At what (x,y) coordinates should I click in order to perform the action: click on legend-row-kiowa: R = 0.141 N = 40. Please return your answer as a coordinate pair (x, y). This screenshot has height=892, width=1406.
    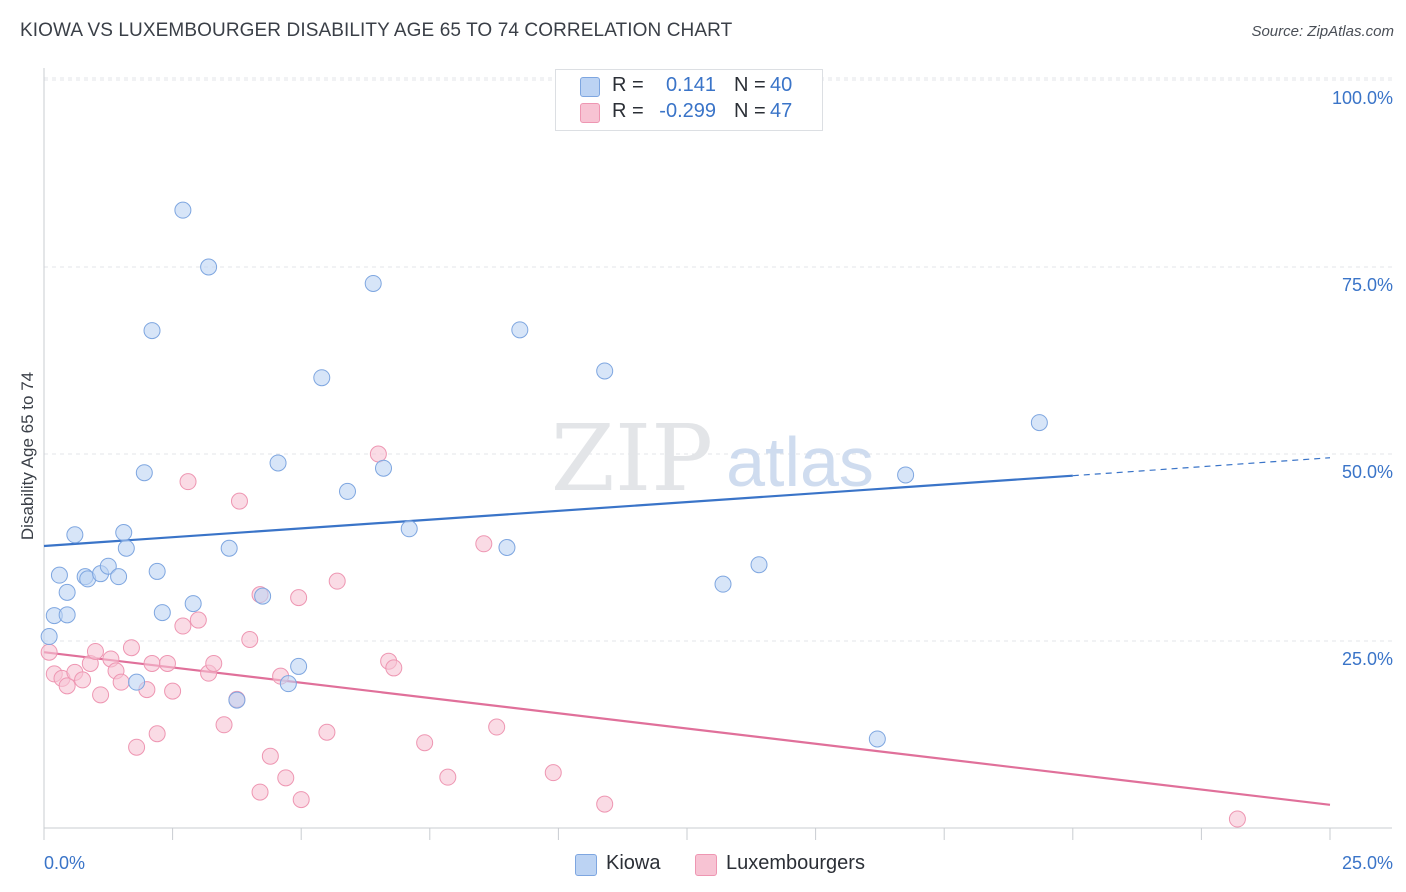
    Looking at the image, I should click on (689, 87).